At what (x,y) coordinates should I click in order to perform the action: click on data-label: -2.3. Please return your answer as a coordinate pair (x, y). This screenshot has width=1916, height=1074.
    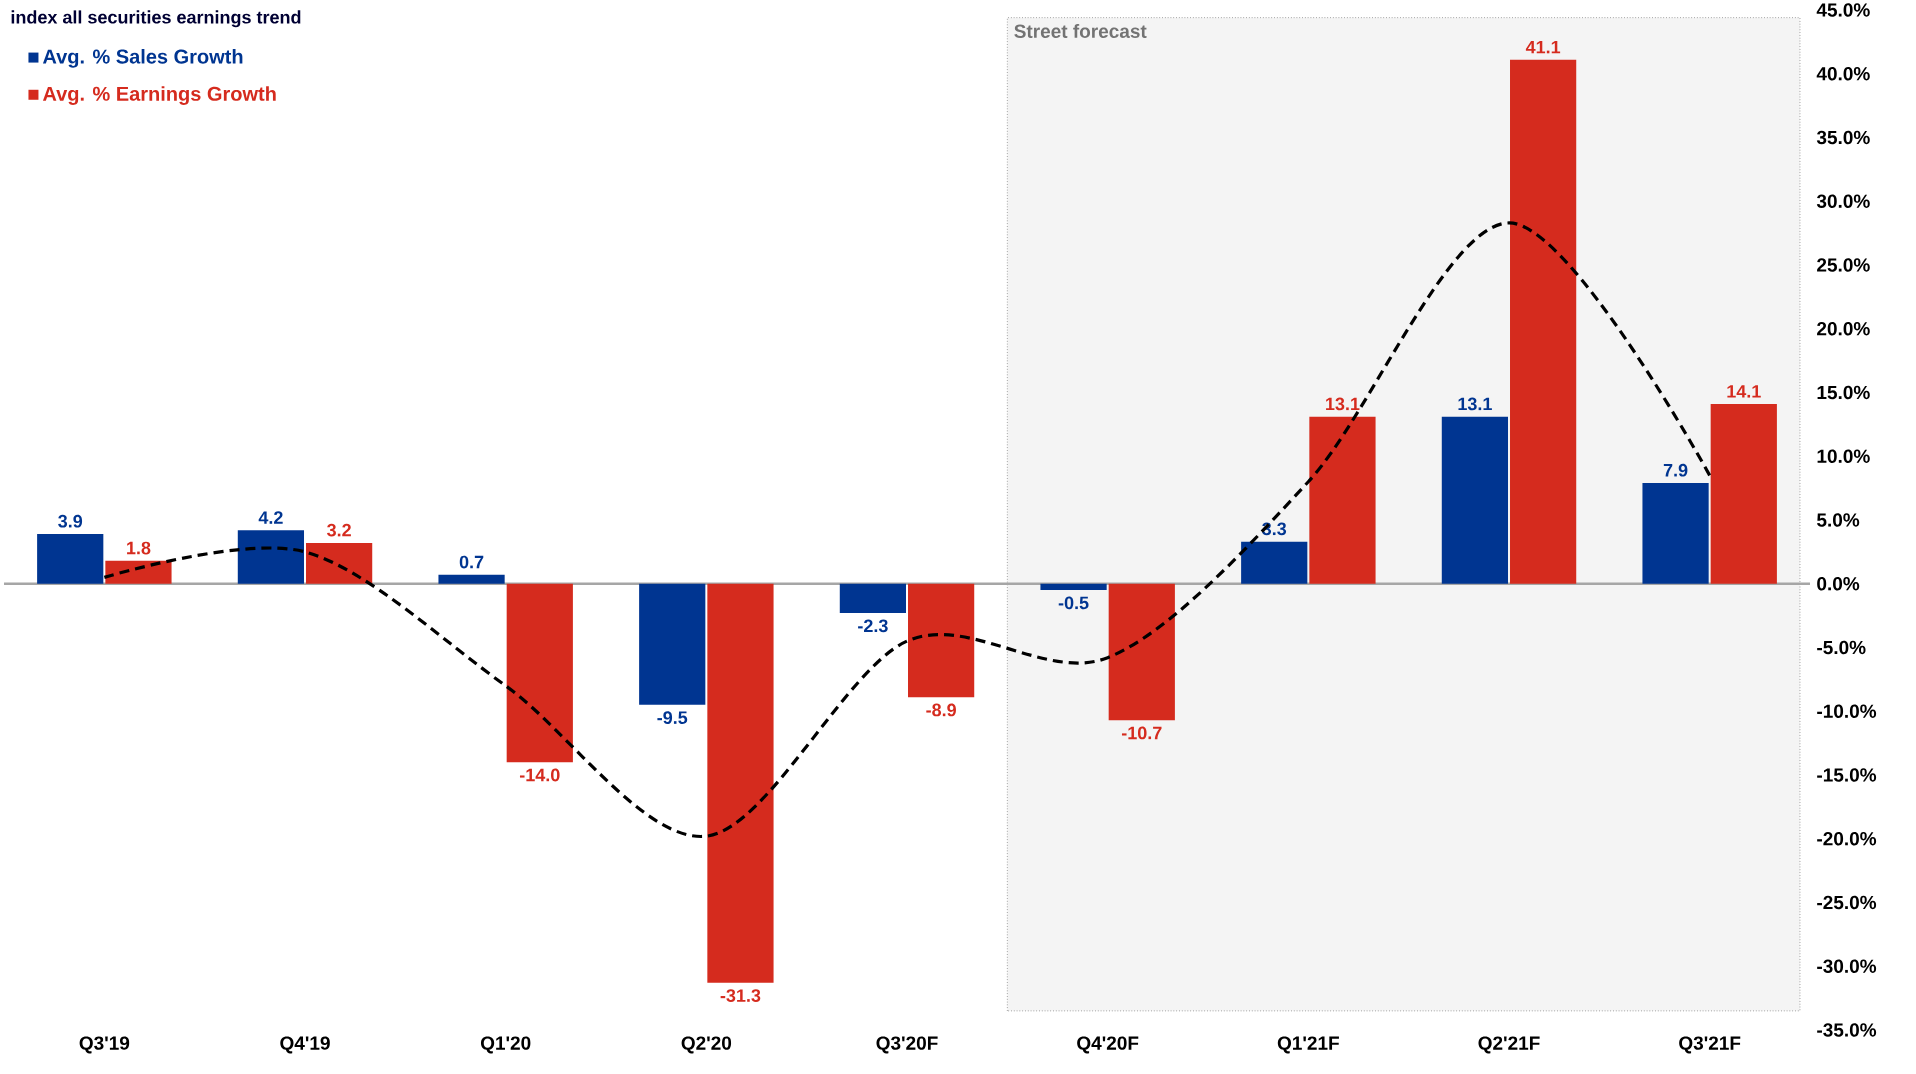
    Looking at the image, I should click on (873, 626).